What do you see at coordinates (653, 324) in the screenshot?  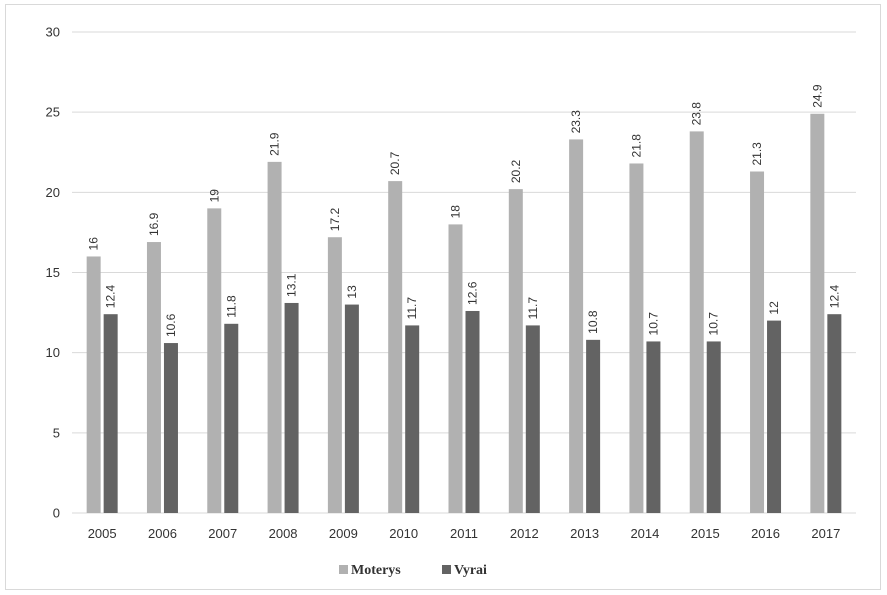 I see `data-label-vyrai-2014: 10.7` at bounding box center [653, 324].